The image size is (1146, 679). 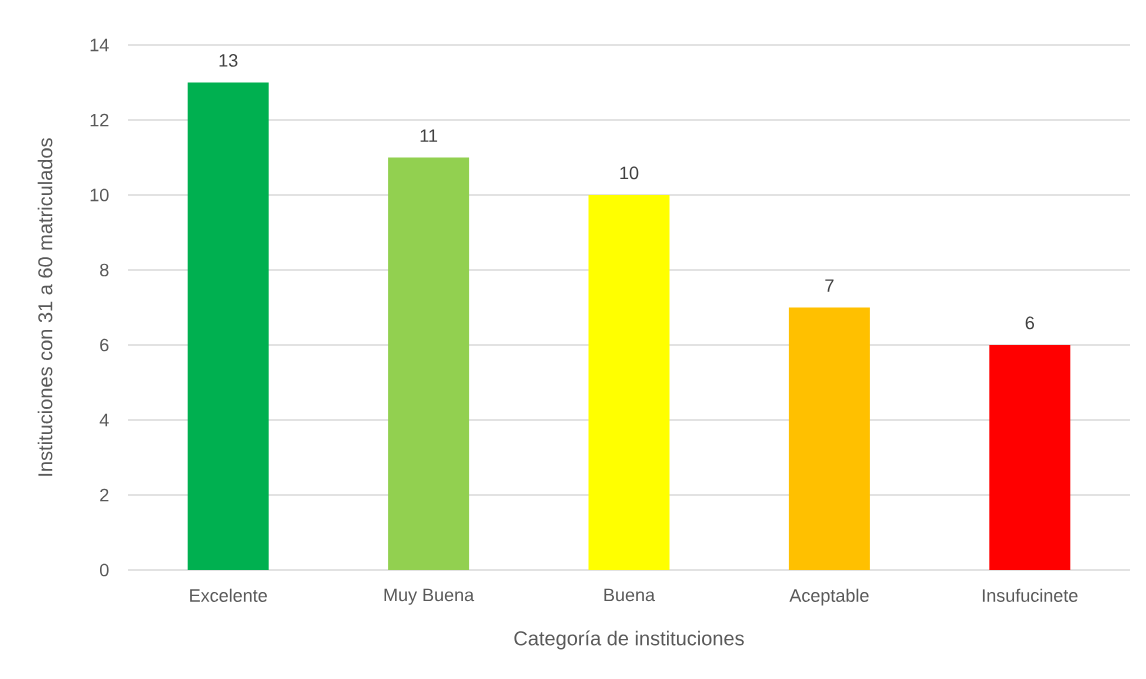 I want to click on data-label: 11, so click(x=429, y=135).